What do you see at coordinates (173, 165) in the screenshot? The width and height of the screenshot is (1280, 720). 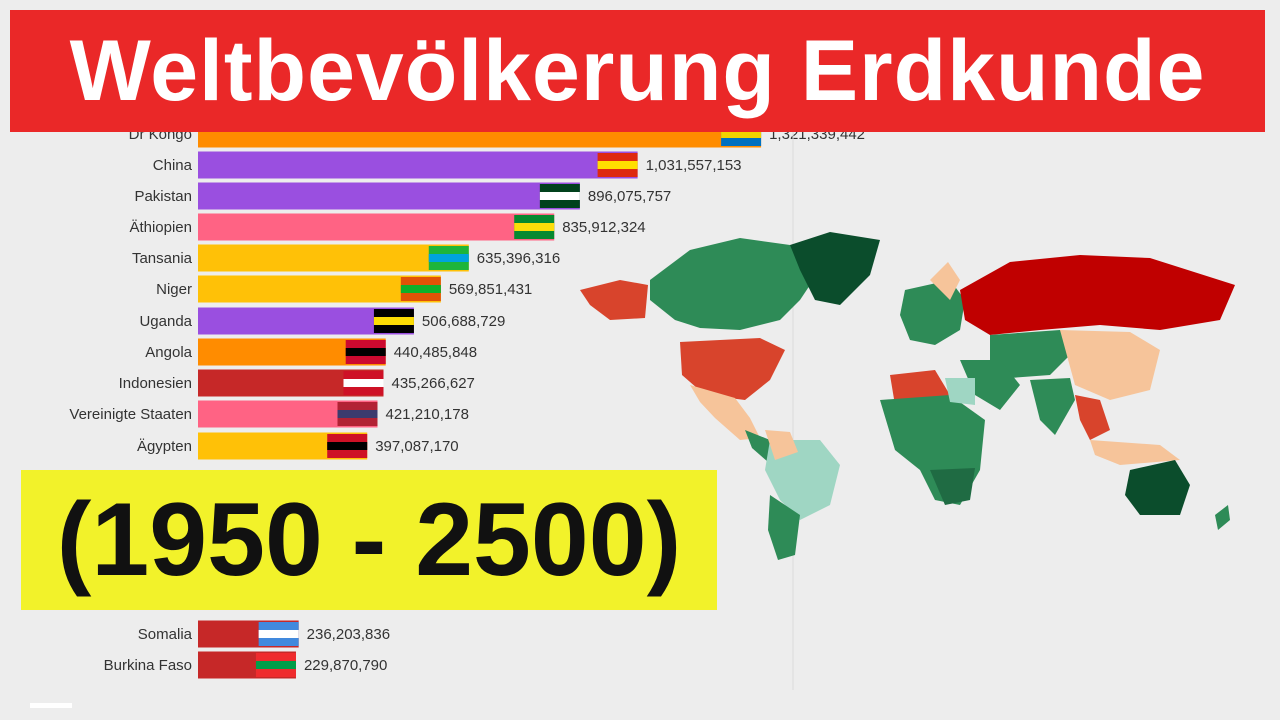 I see `bar-label: China` at bounding box center [173, 165].